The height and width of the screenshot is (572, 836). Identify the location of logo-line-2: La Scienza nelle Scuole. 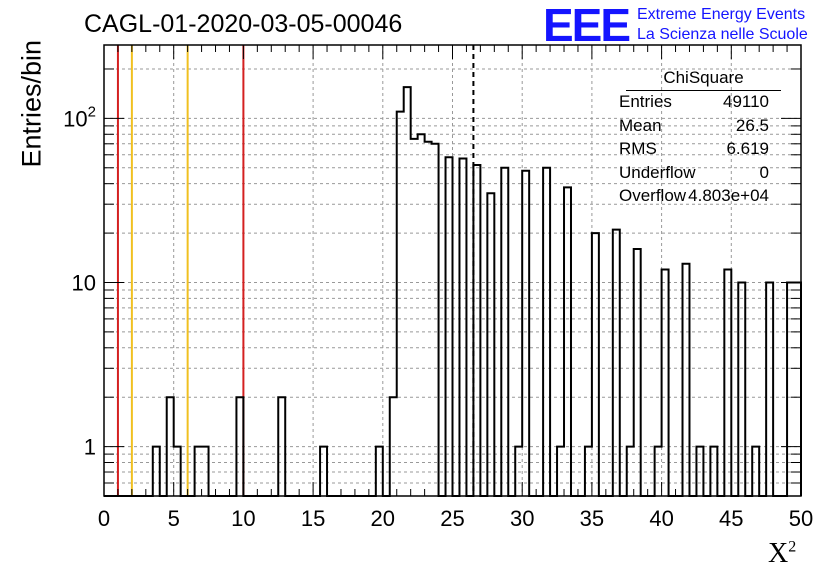
(722, 34).